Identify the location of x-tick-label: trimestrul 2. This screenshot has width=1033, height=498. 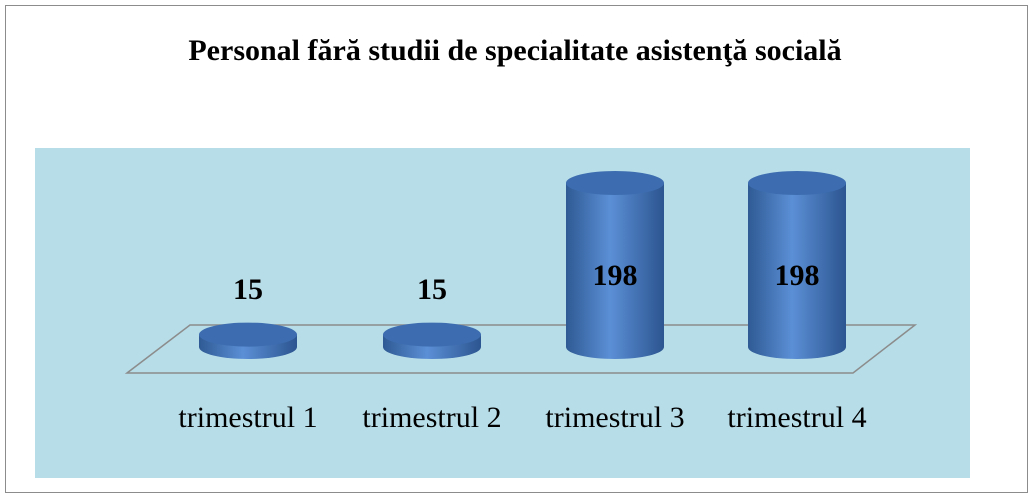
(432, 417).